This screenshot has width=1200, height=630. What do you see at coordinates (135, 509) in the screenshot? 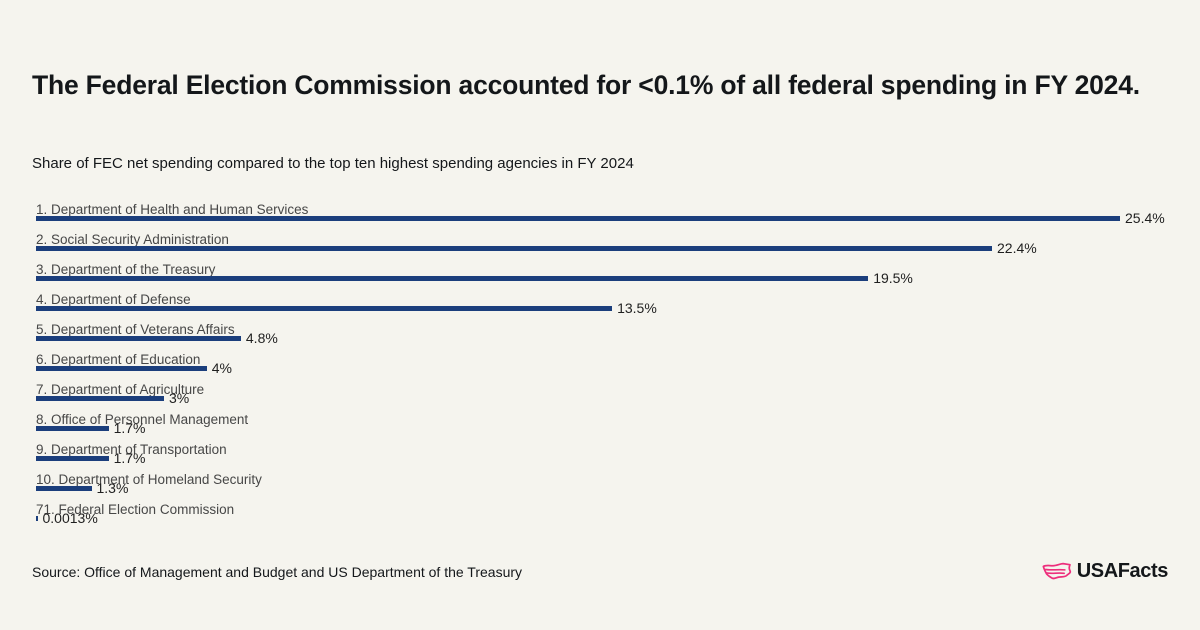
I see `bar-label: 71. Federal Election Commission` at bounding box center [135, 509].